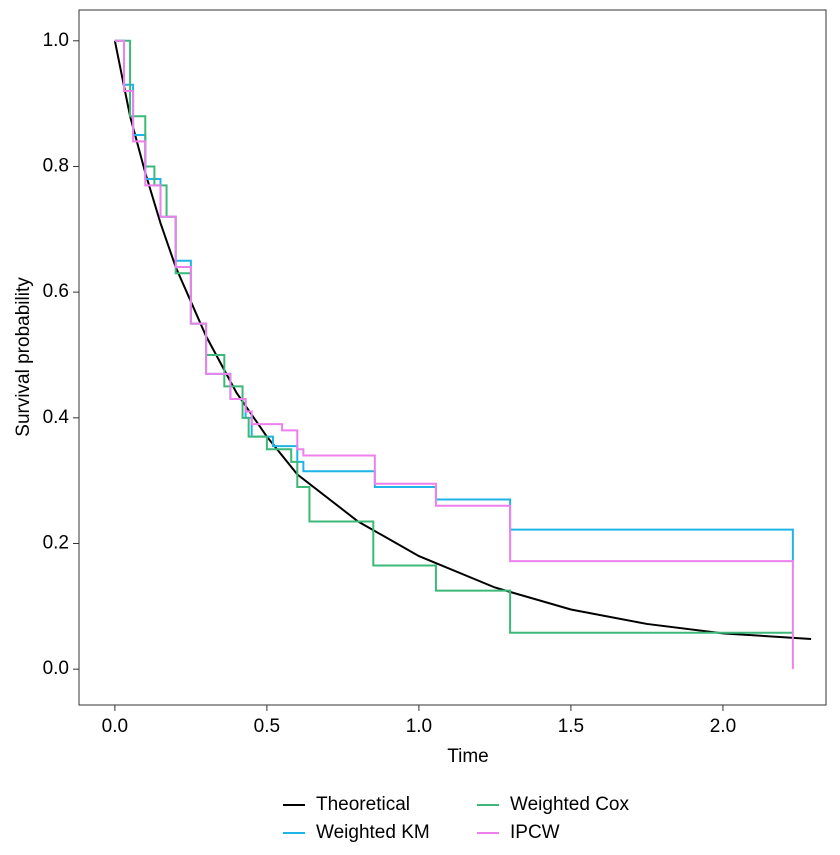  I want to click on x-tick-label: 0.5, so click(267, 726).